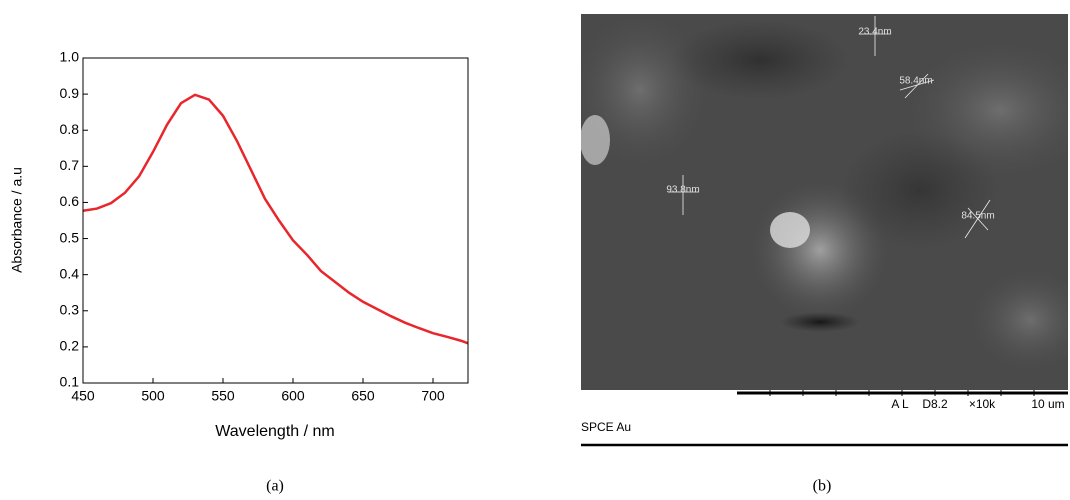 The width and height of the screenshot is (1070, 500). I want to click on sample-label: SPCE Au, so click(606, 427).